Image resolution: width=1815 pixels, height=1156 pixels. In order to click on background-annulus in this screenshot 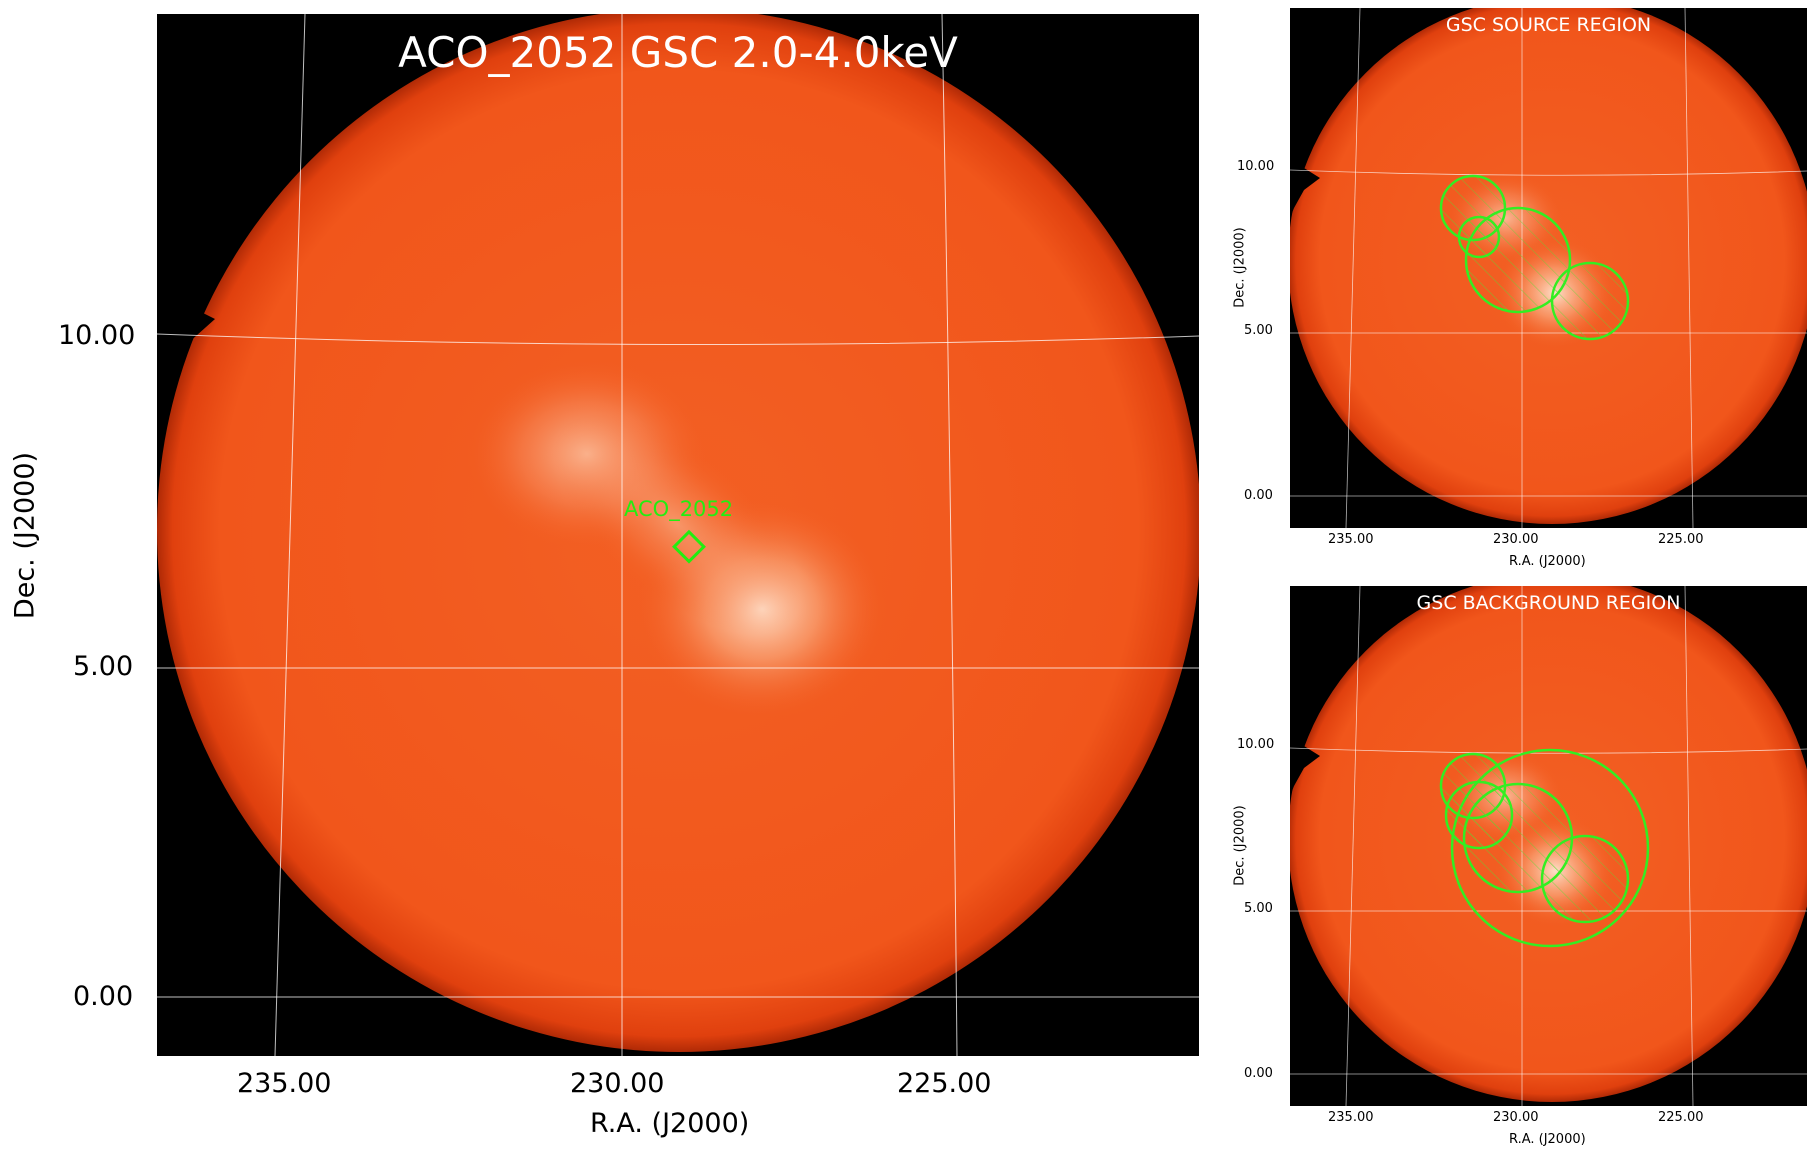, I will do `click(1550, 848)`.